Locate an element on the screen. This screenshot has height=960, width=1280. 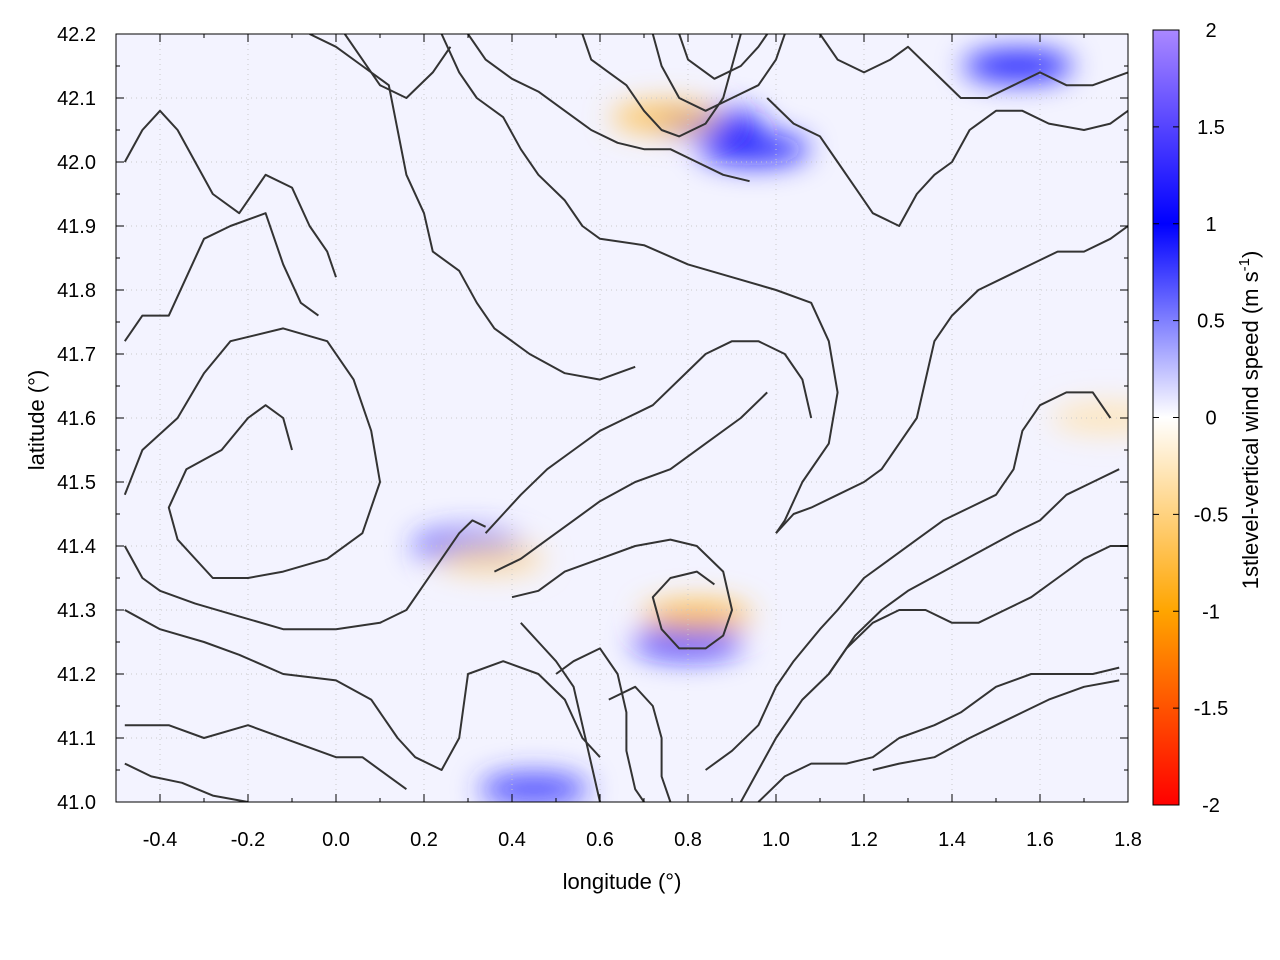
colorbar-tick-label: 1 is located at coordinates (1210, 225).